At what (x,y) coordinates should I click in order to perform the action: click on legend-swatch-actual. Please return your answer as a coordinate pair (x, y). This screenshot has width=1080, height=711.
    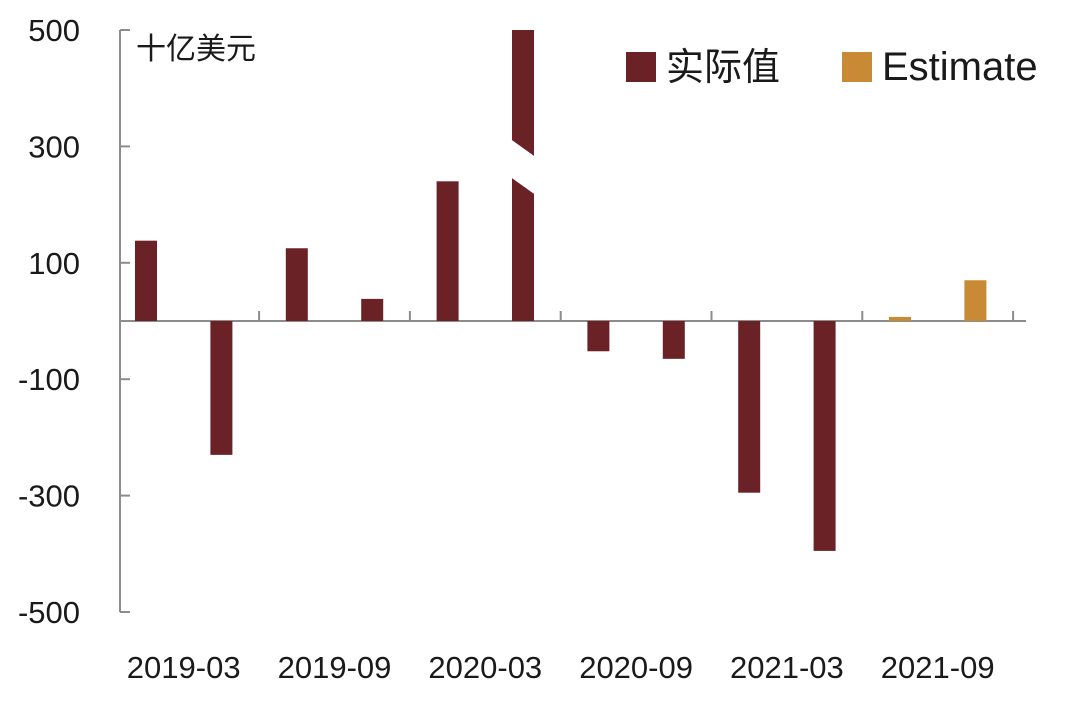
    Looking at the image, I should click on (641, 67).